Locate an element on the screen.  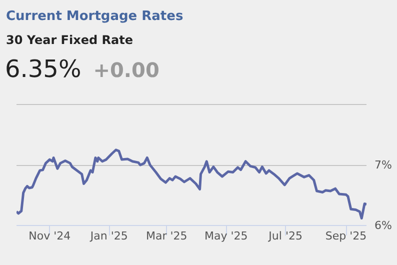
text: 6.35% is located at coordinates (43, 69).